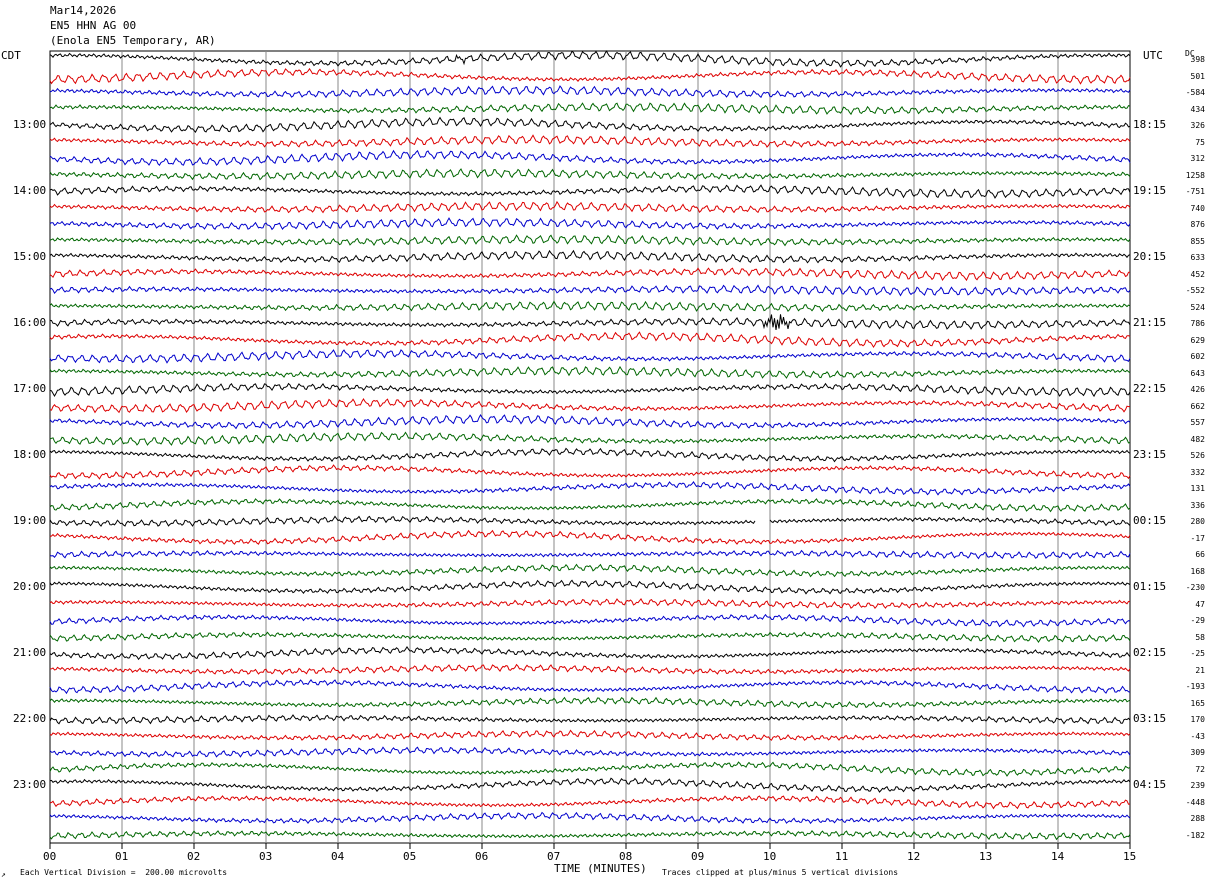 The height and width of the screenshot is (886, 1210). I want to click on right-hour-label: 03:15, so click(1150, 719).